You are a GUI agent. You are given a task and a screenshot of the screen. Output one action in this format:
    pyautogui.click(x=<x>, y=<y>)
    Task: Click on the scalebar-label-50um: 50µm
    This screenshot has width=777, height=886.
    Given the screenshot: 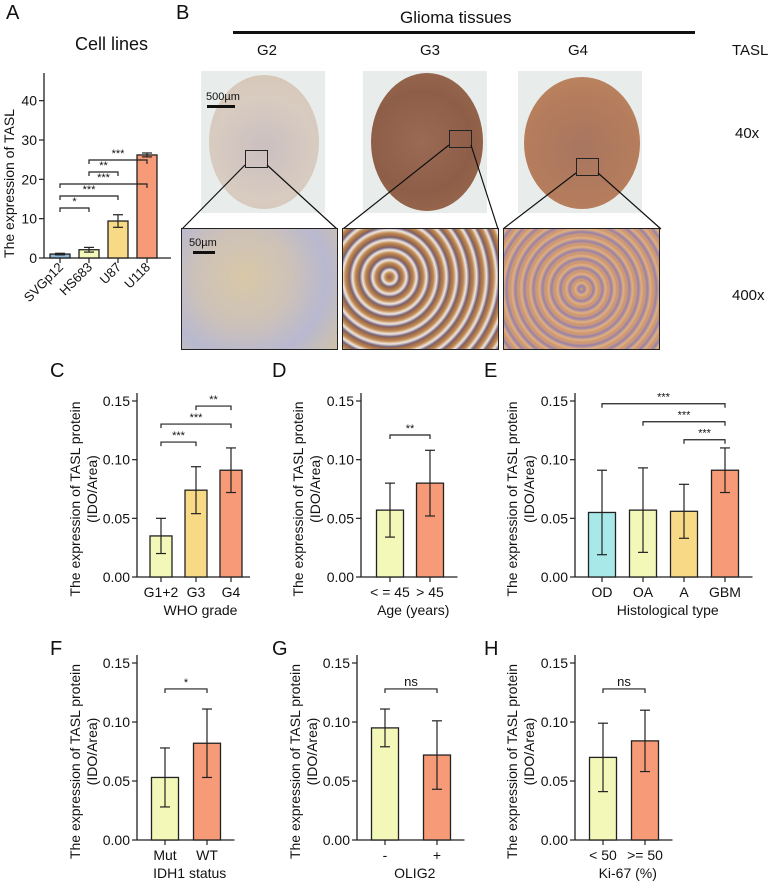 What is the action you would take?
    pyautogui.click(x=203, y=243)
    